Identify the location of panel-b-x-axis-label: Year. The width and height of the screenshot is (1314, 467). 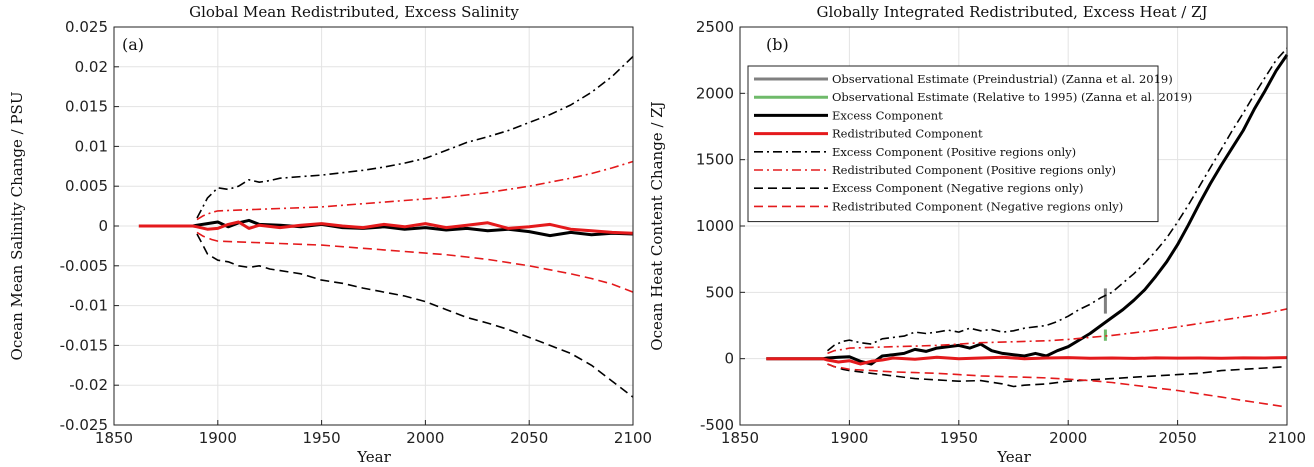
(1013, 457).